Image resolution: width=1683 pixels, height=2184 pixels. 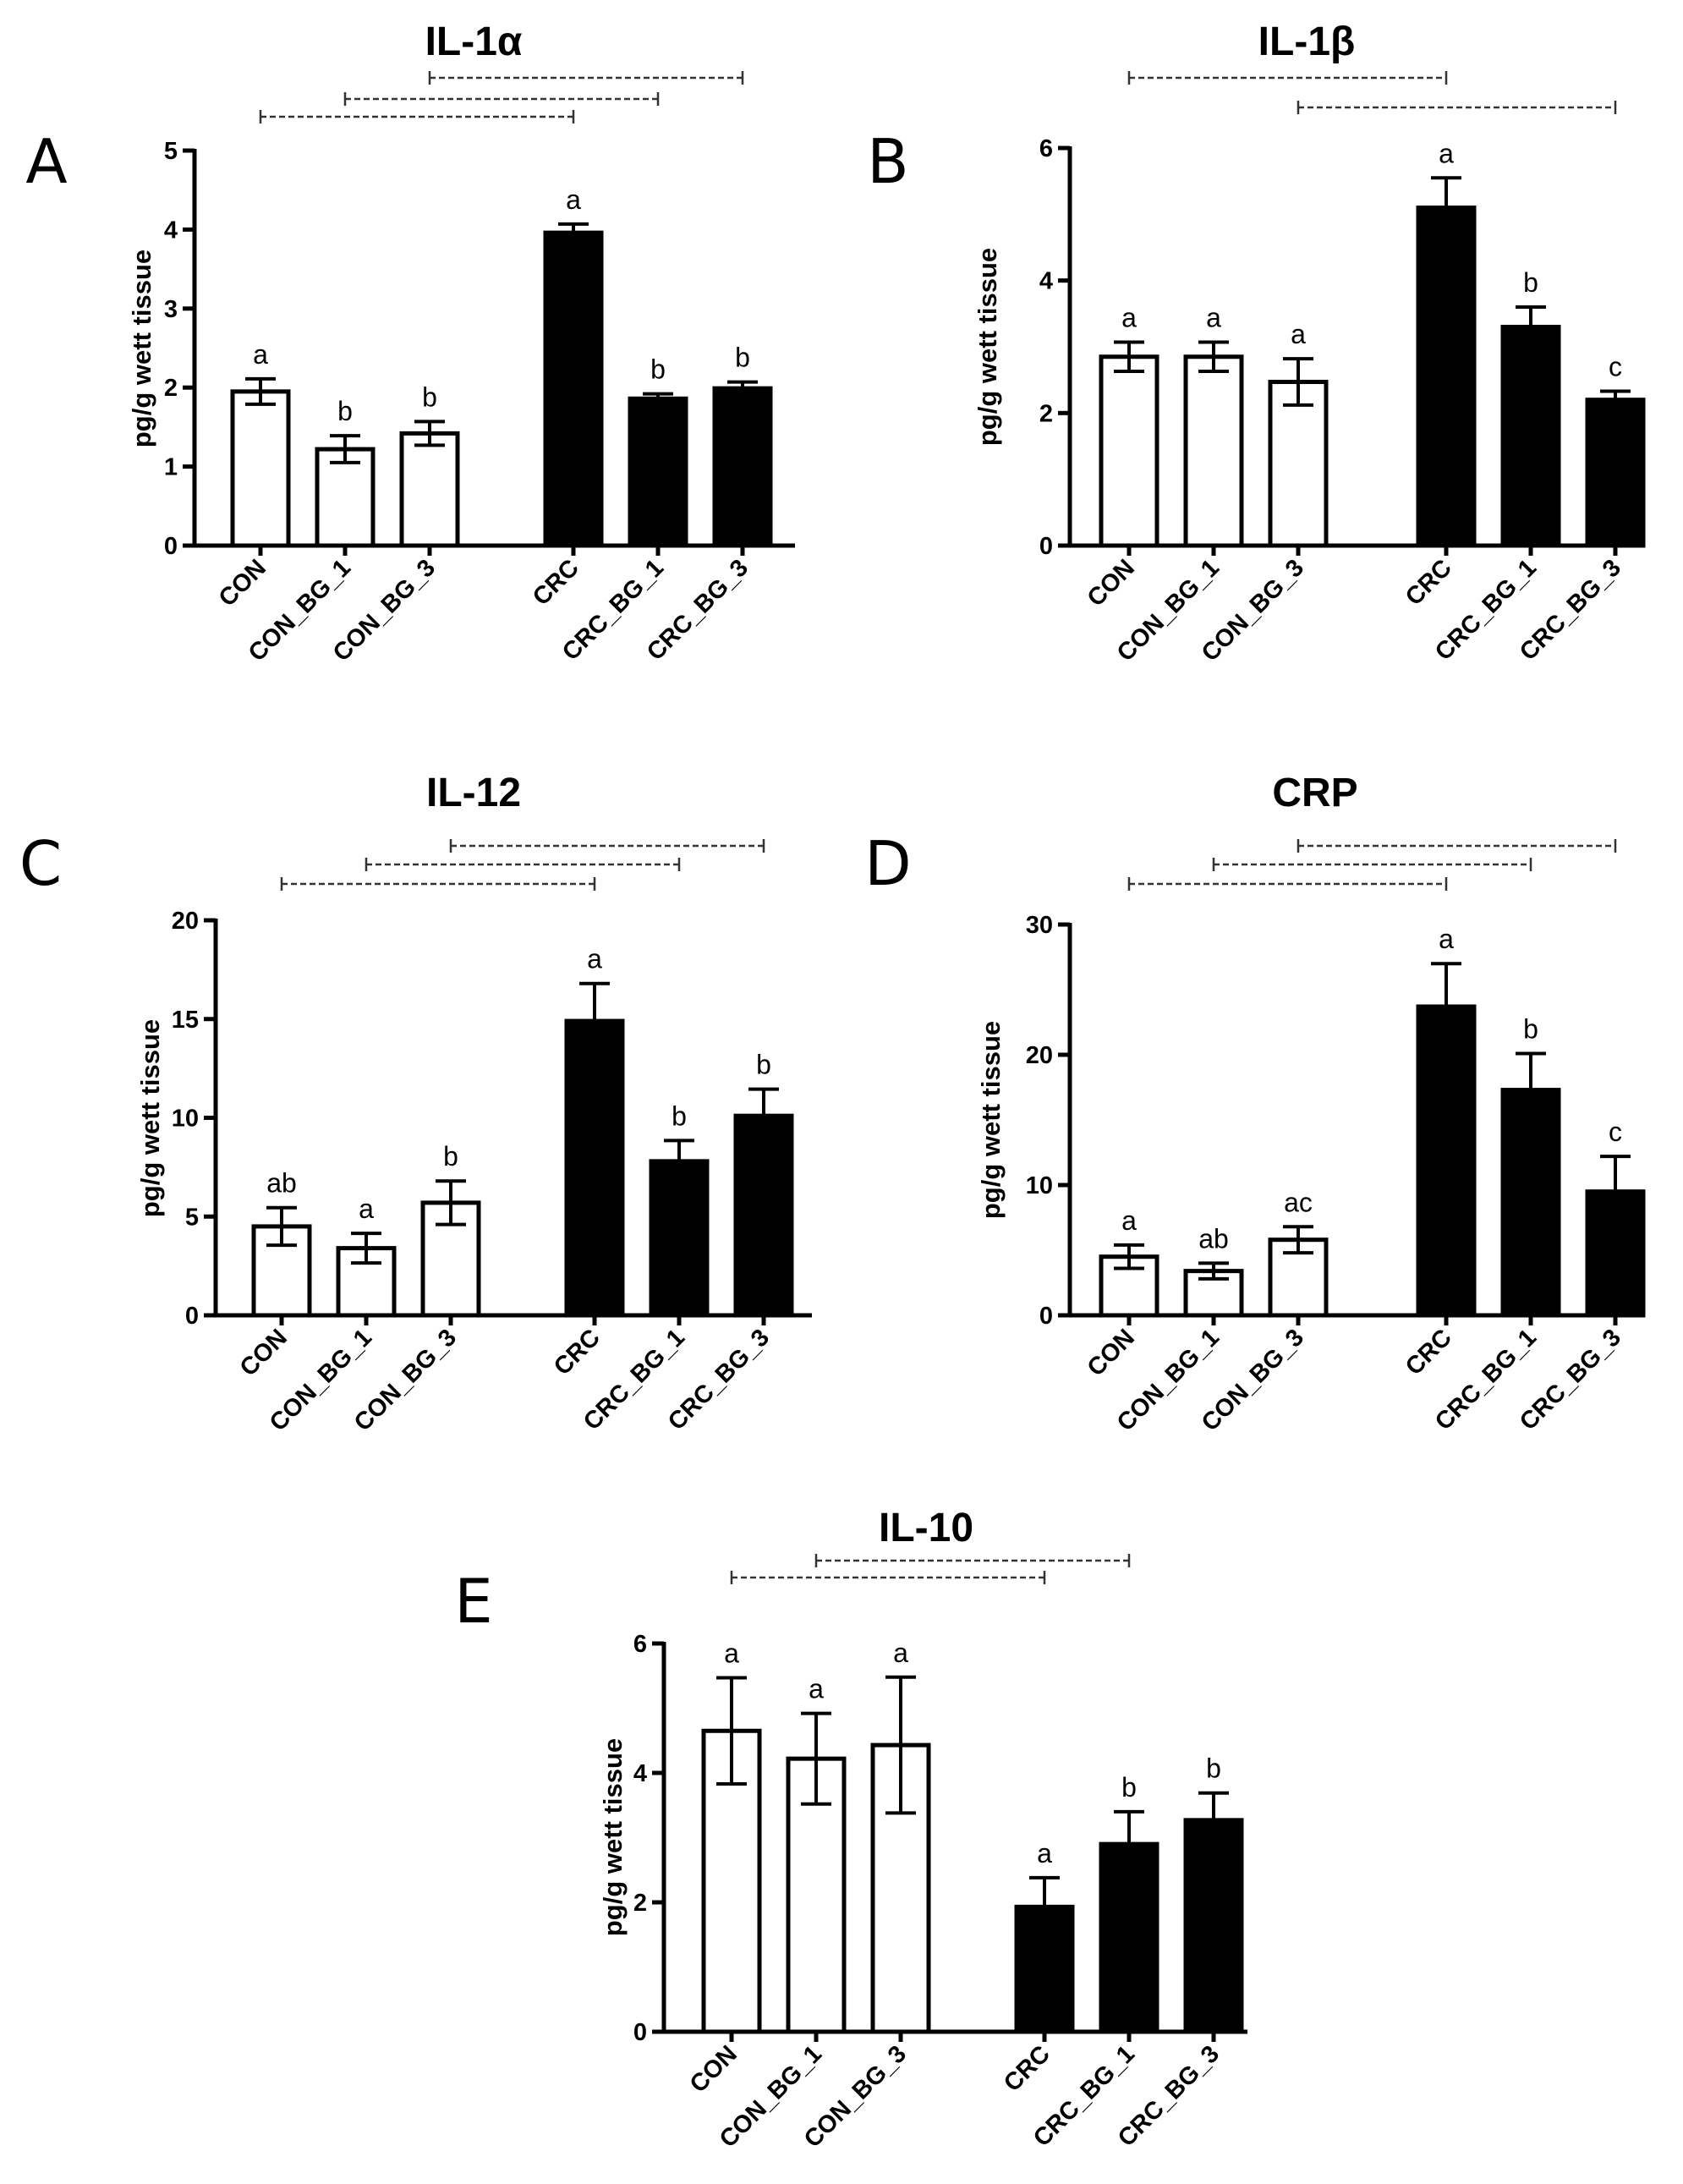 I want to click on panel-d-ytick-label: 20, so click(x=1040, y=1055).